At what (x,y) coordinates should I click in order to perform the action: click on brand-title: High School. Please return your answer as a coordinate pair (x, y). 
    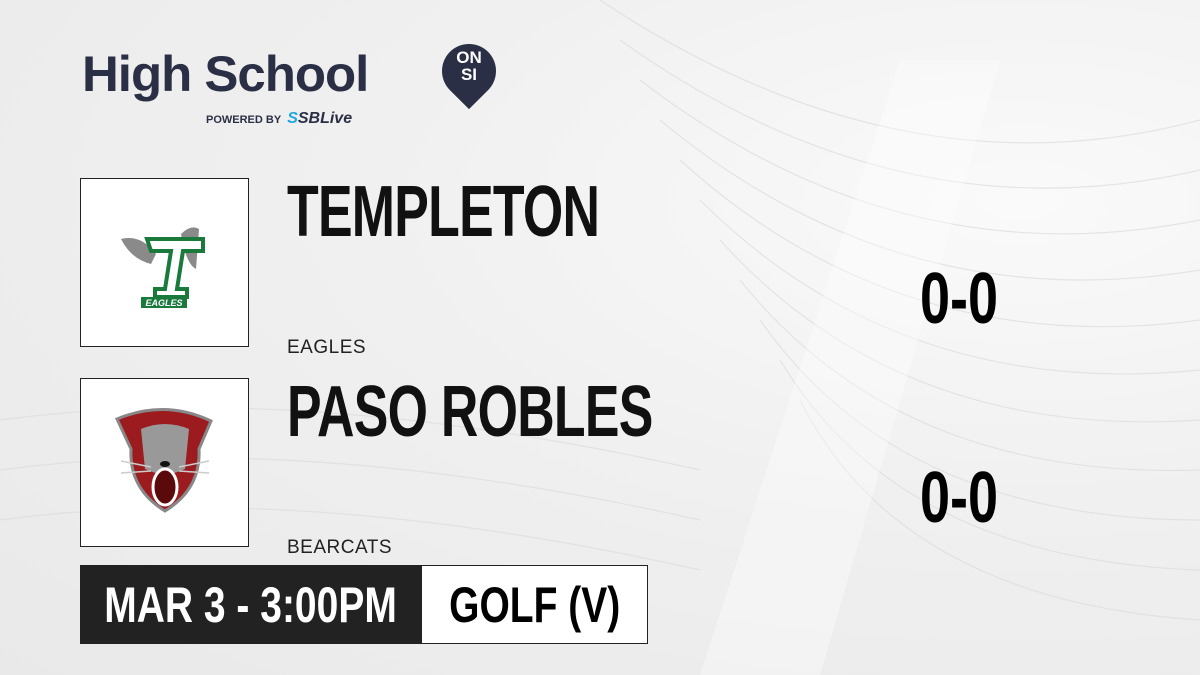
    Looking at the image, I should click on (225, 74).